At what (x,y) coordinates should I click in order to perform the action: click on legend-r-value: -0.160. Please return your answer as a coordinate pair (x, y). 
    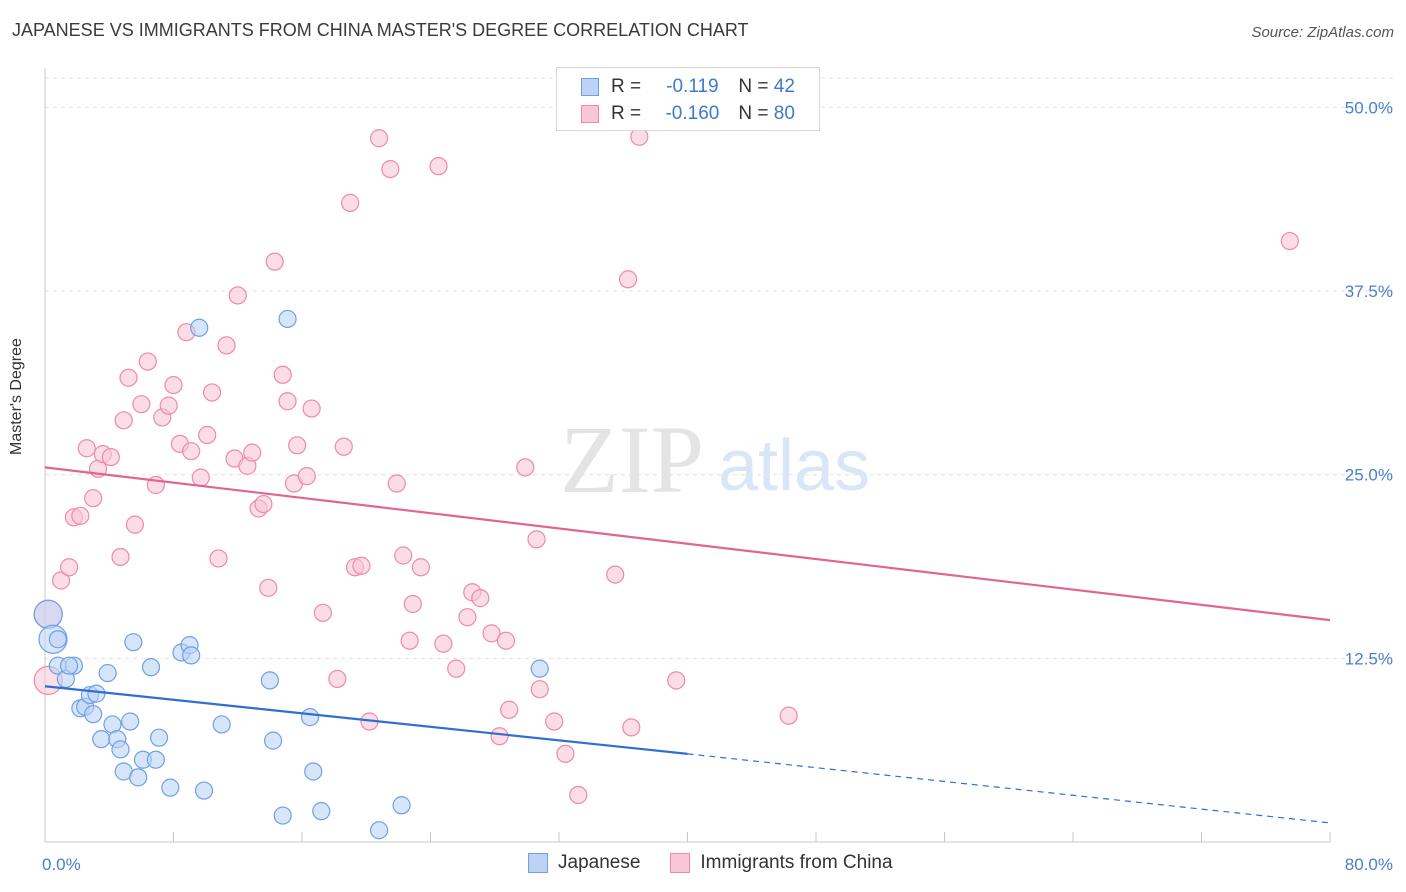
    Looking at the image, I should click on (692, 113).